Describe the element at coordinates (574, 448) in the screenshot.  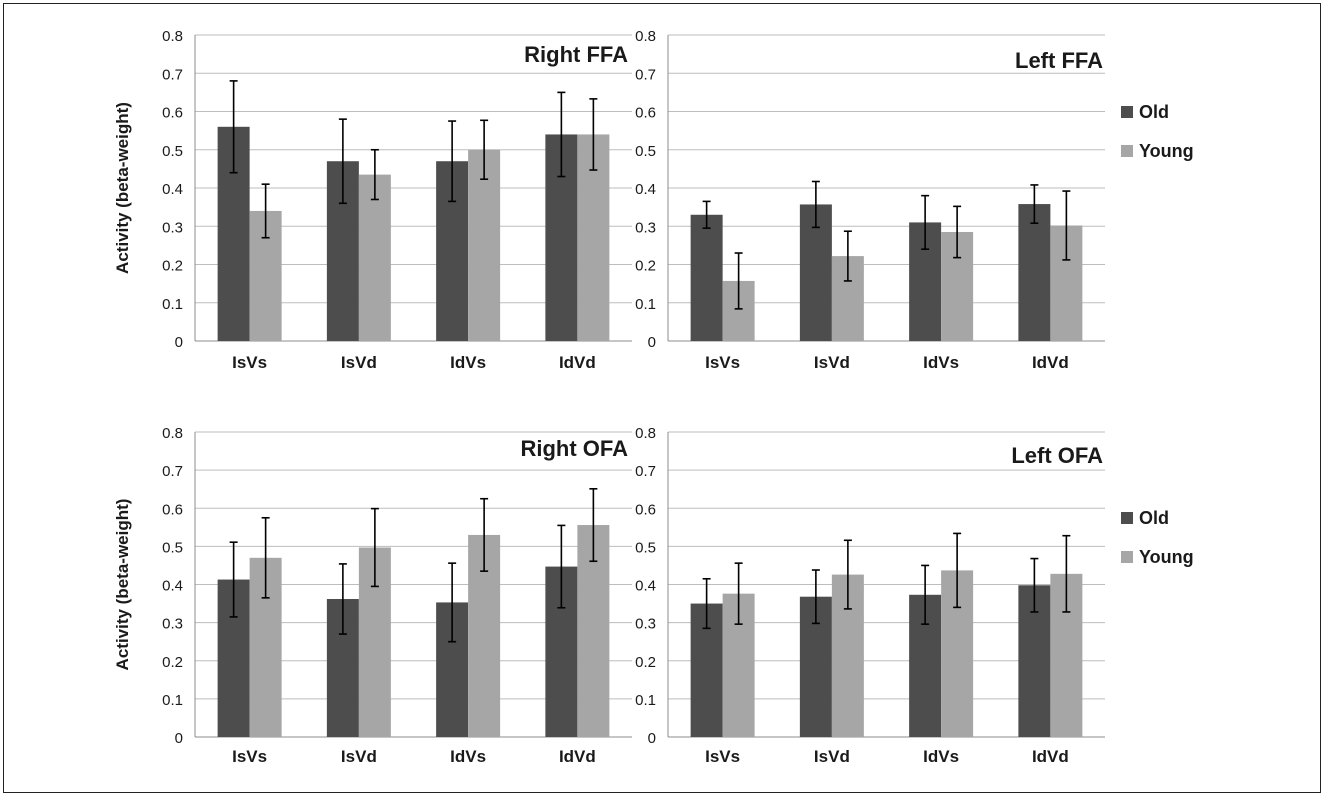
I see `panel-title: Right OFA` at that location.